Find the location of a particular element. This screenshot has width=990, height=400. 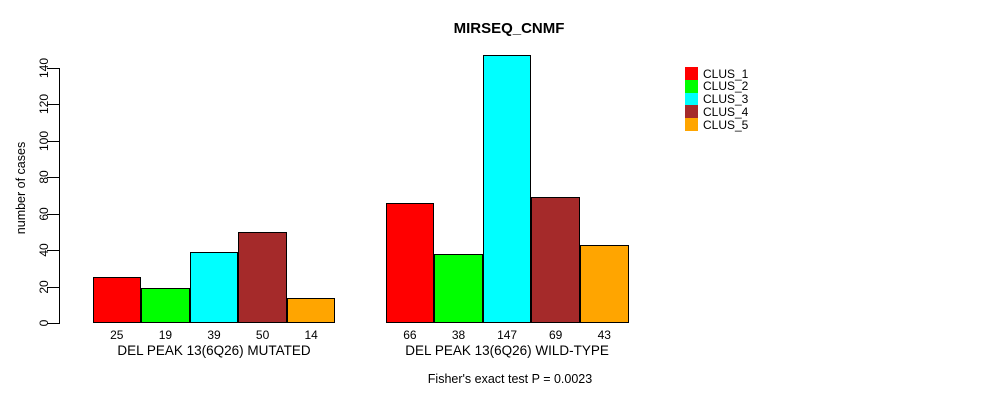

y-axis-tick-label: 0 is located at coordinates (44, 323).